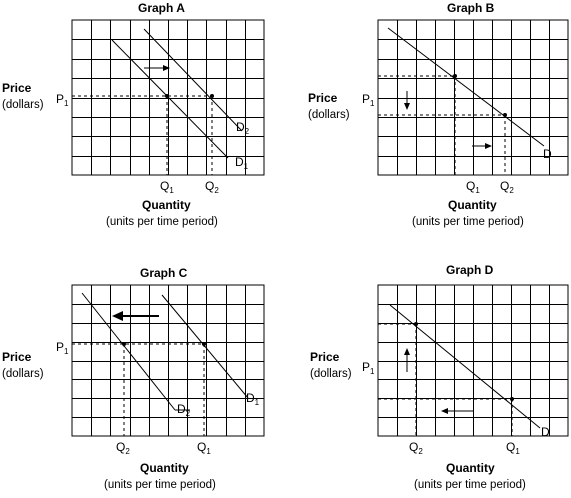  I want to click on quantity-arrow-right, so click(482, 146).